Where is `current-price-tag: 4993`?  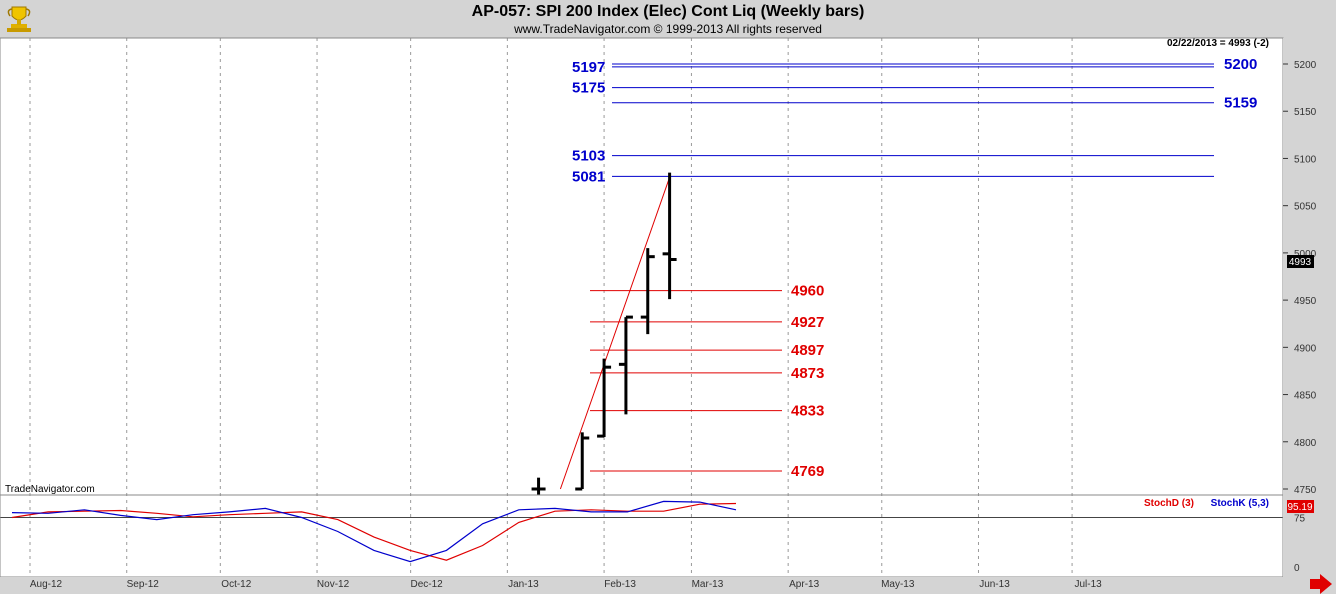
current-price-tag: 4993 is located at coordinates (1300, 262).